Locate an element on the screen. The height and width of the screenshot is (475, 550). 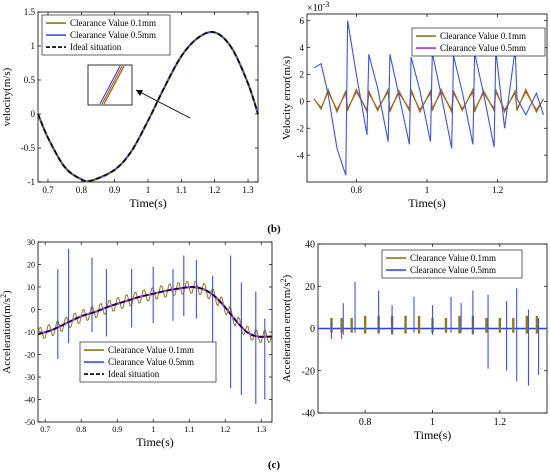
velocity-error-xlabel: Time(s) is located at coordinates (427, 203).